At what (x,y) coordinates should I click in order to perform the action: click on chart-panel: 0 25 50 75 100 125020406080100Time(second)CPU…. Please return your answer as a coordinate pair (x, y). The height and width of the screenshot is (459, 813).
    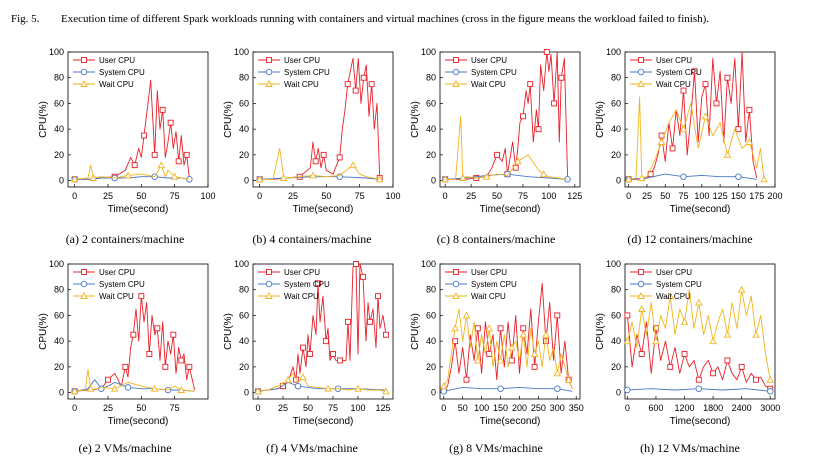
    Looking at the image, I should click on (496, 146).